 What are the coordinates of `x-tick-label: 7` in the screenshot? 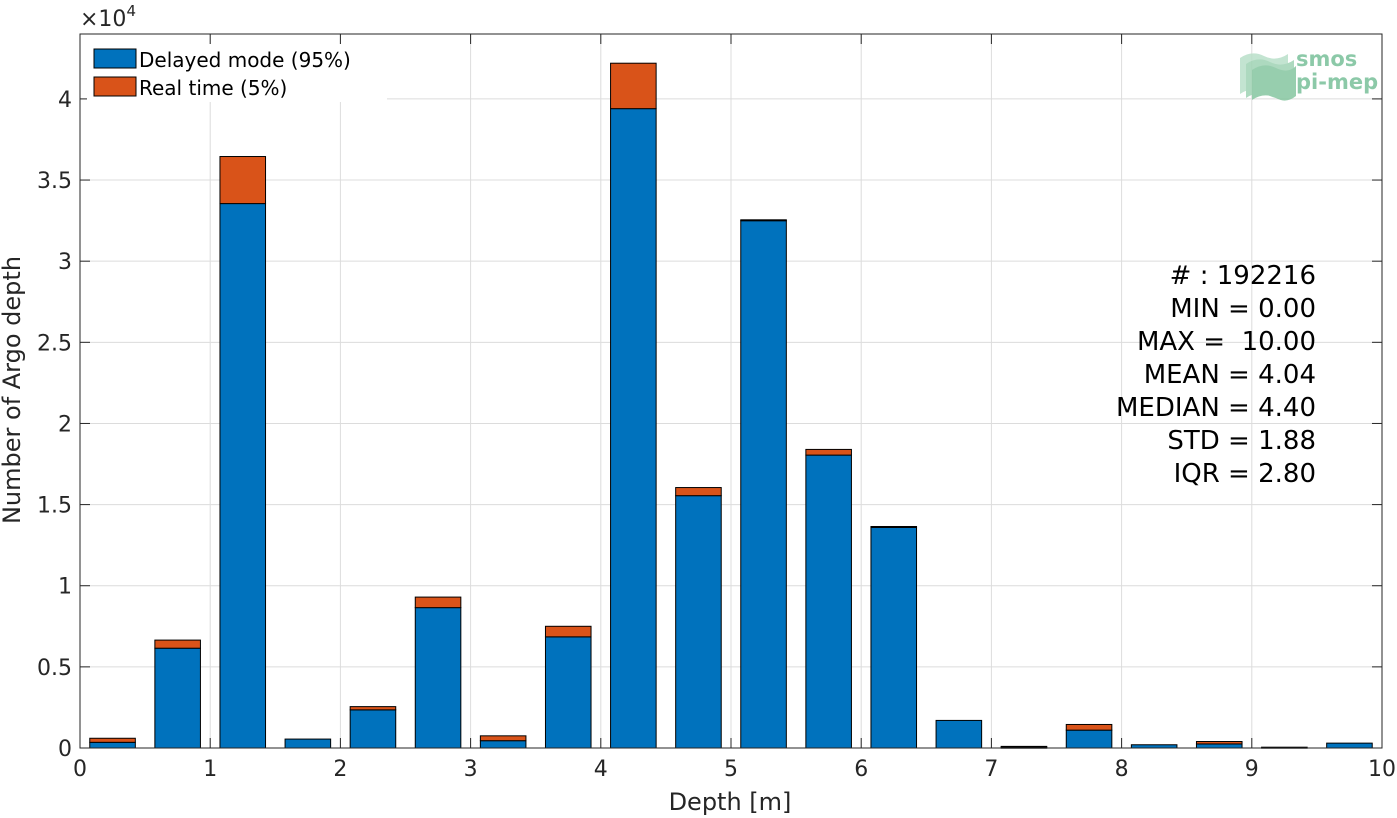 It's located at (991, 769).